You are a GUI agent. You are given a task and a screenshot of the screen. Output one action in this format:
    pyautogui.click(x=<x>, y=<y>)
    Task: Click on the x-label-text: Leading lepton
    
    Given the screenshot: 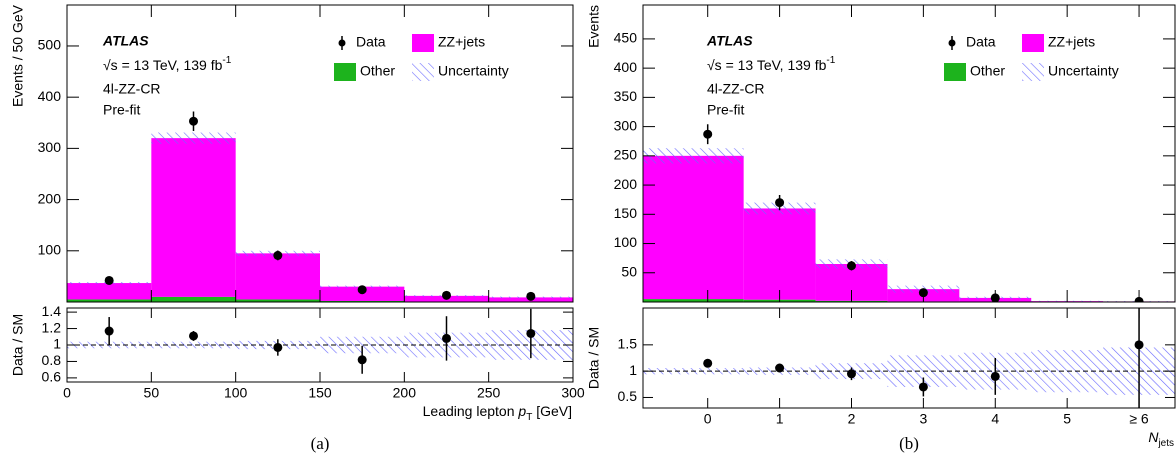 What is the action you would take?
    pyautogui.click(x=471, y=411)
    